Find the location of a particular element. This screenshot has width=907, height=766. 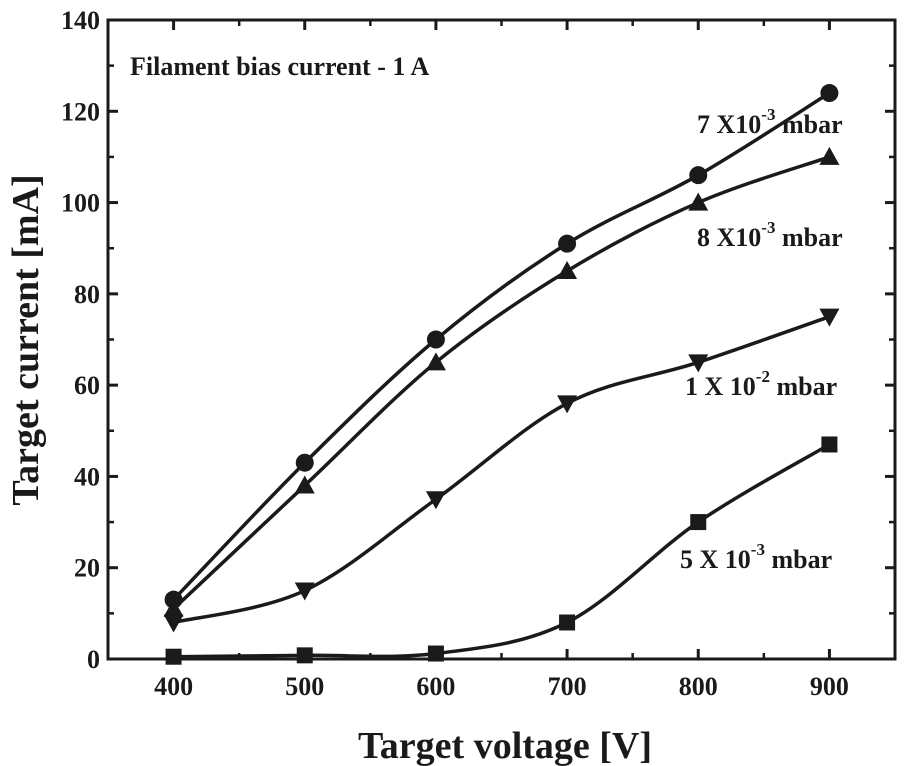

annotation: Filament bias current - 1 A is located at coordinates (279, 66).